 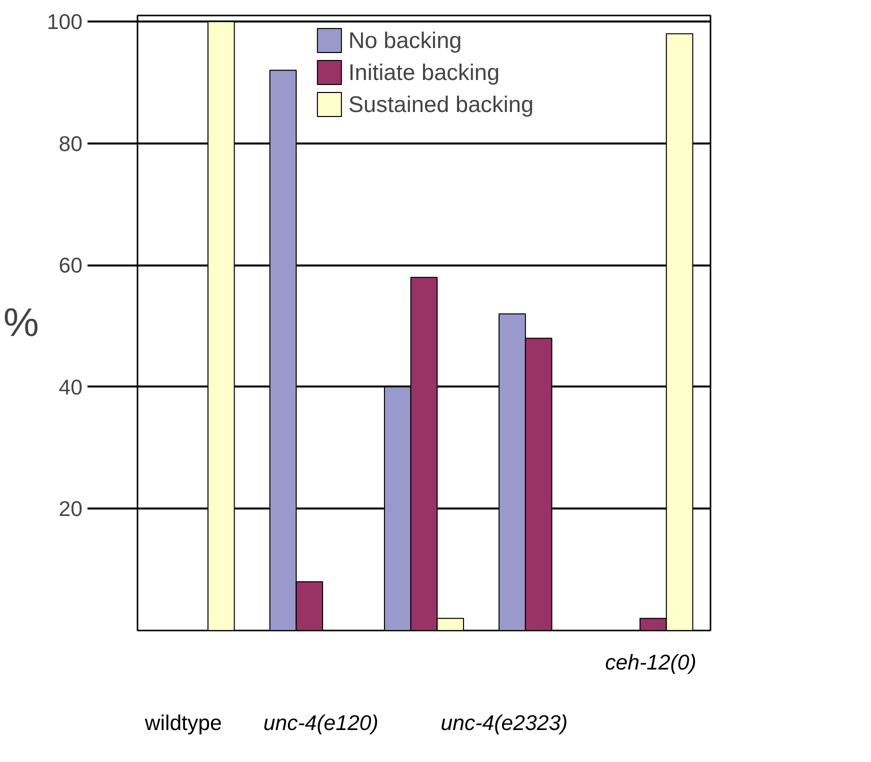 What do you see at coordinates (441, 104) in the screenshot?
I see `legend-label: Sustained backing` at bounding box center [441, 104].